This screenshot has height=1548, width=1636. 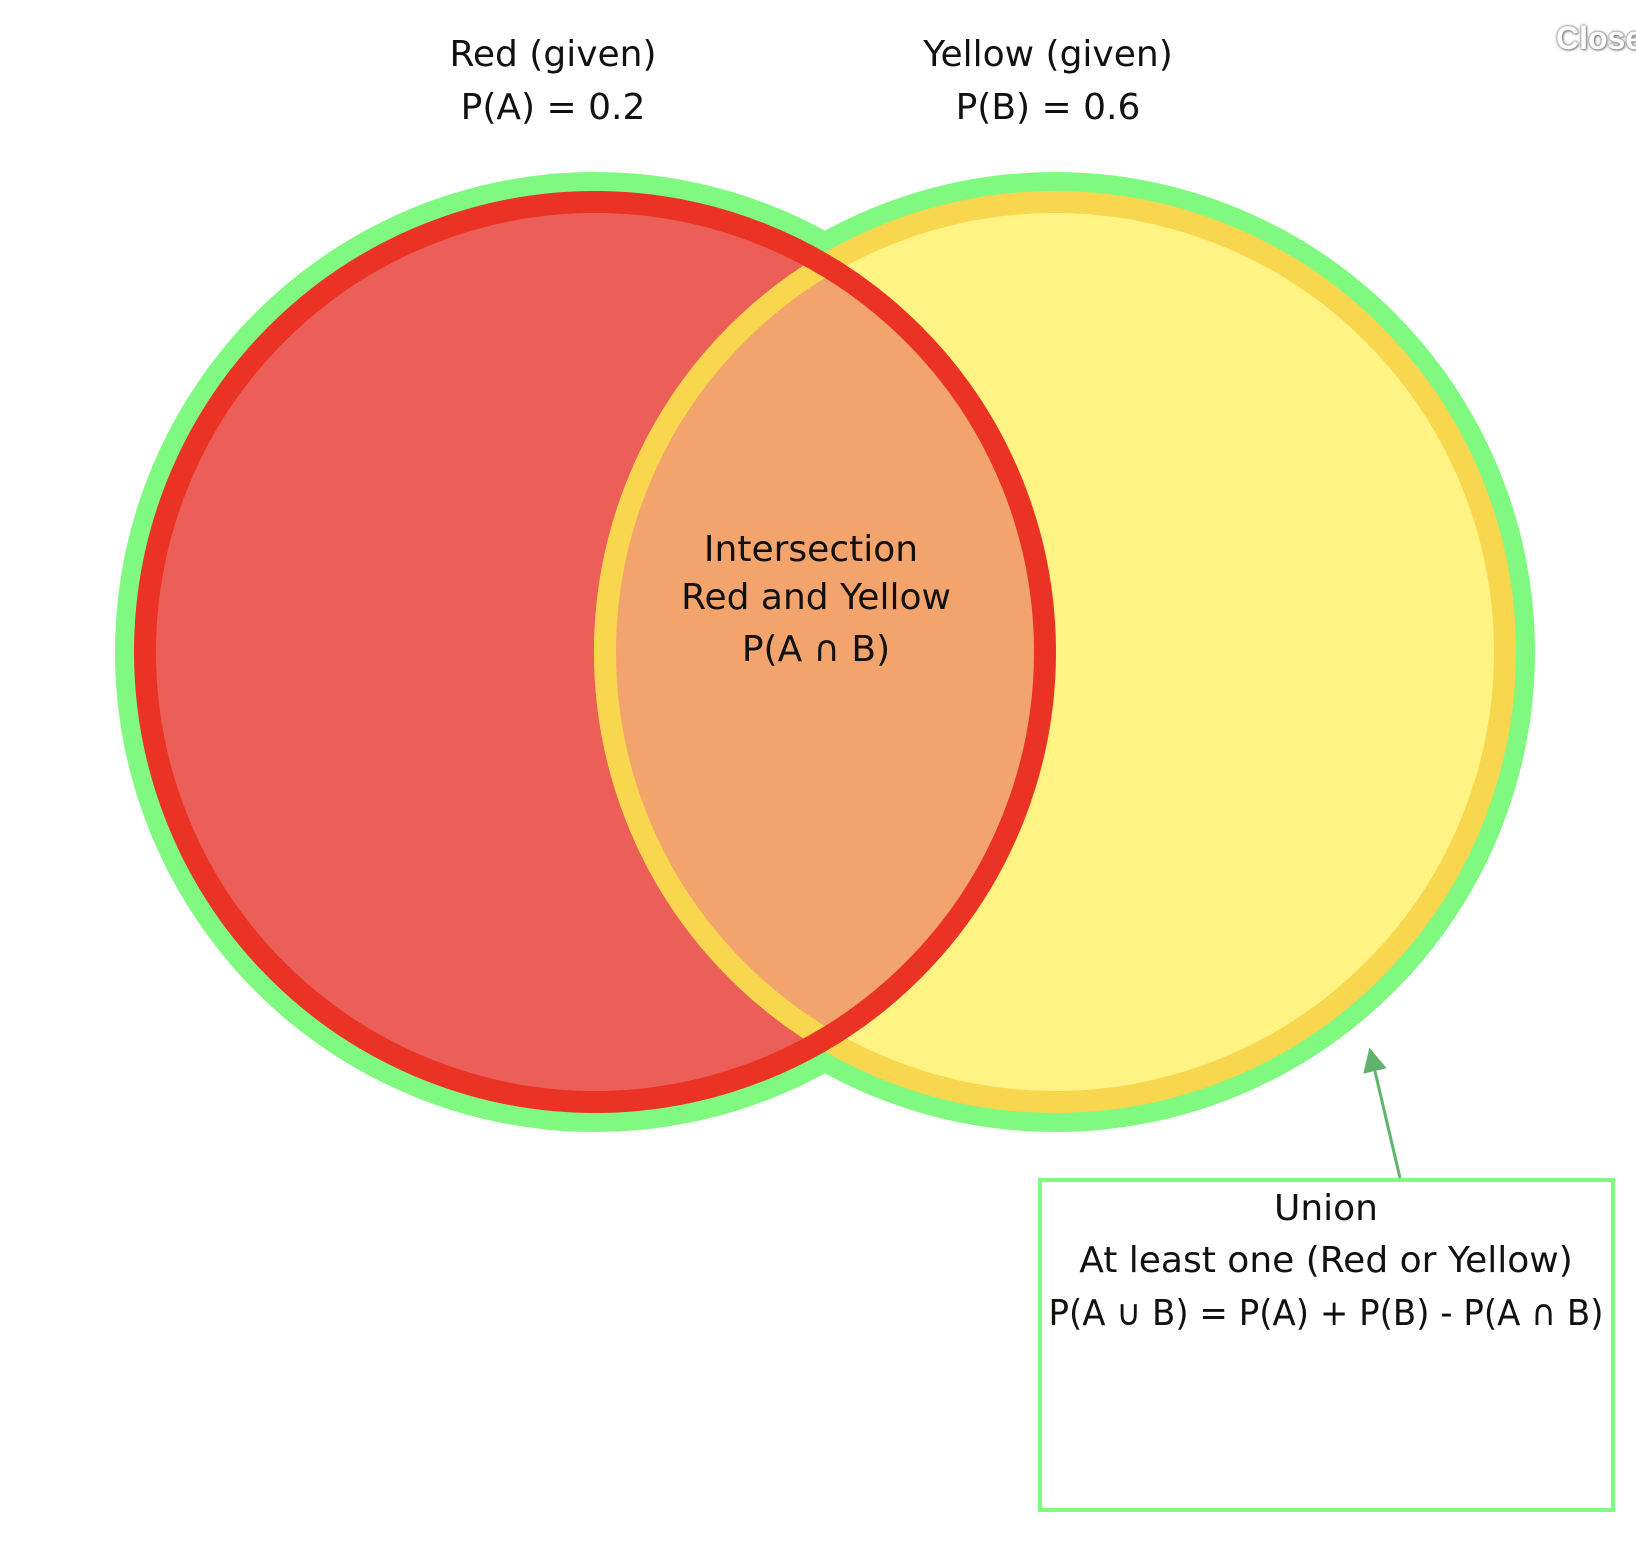 I want to click on intersection-title: Intersection, so click(x=811, y=549).